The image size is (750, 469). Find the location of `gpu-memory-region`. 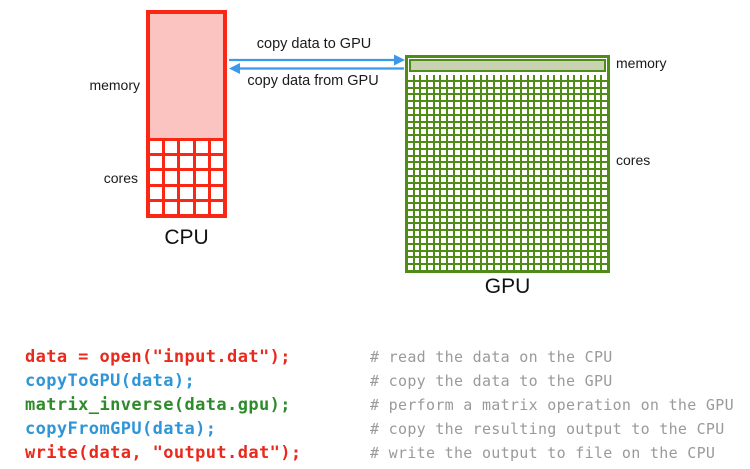

gpu-memory-region is located at coordinates (507, 65).